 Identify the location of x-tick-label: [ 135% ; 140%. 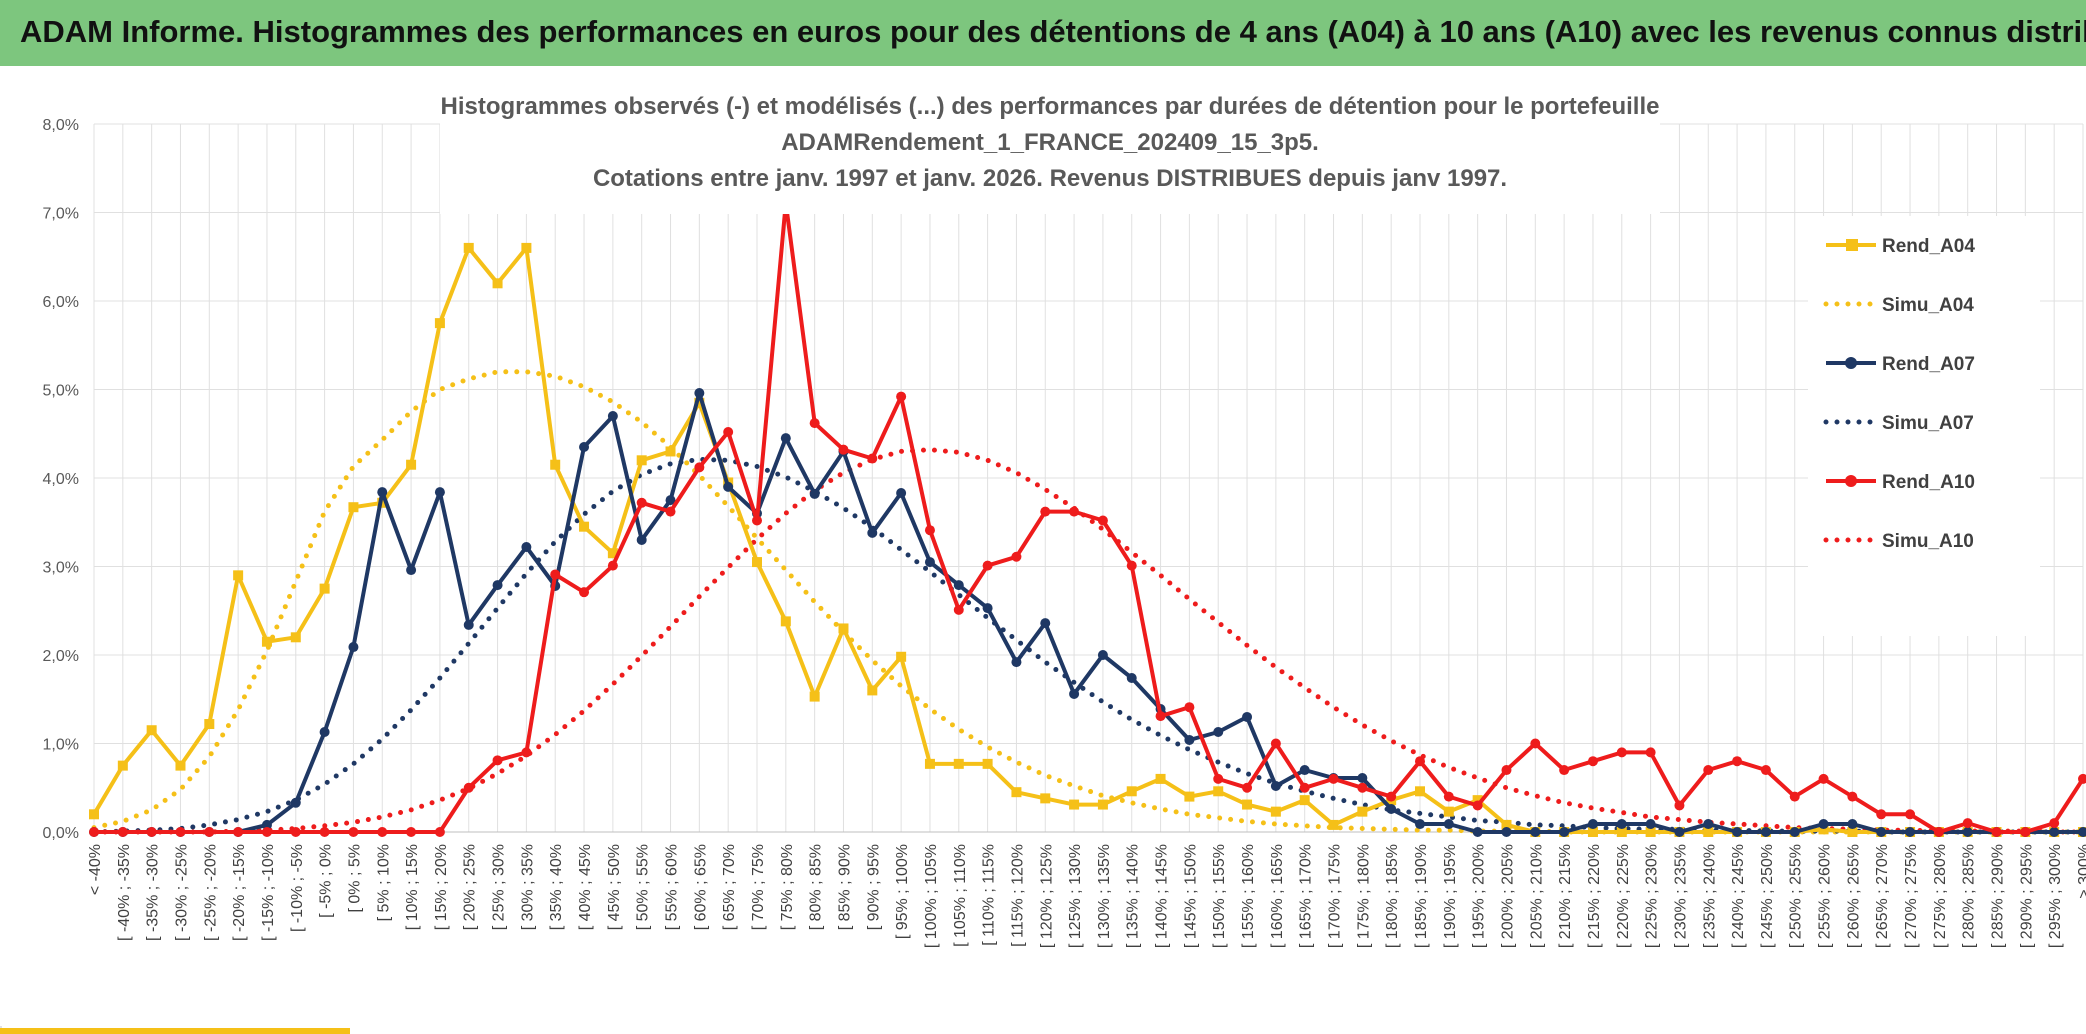
(1133, 896).